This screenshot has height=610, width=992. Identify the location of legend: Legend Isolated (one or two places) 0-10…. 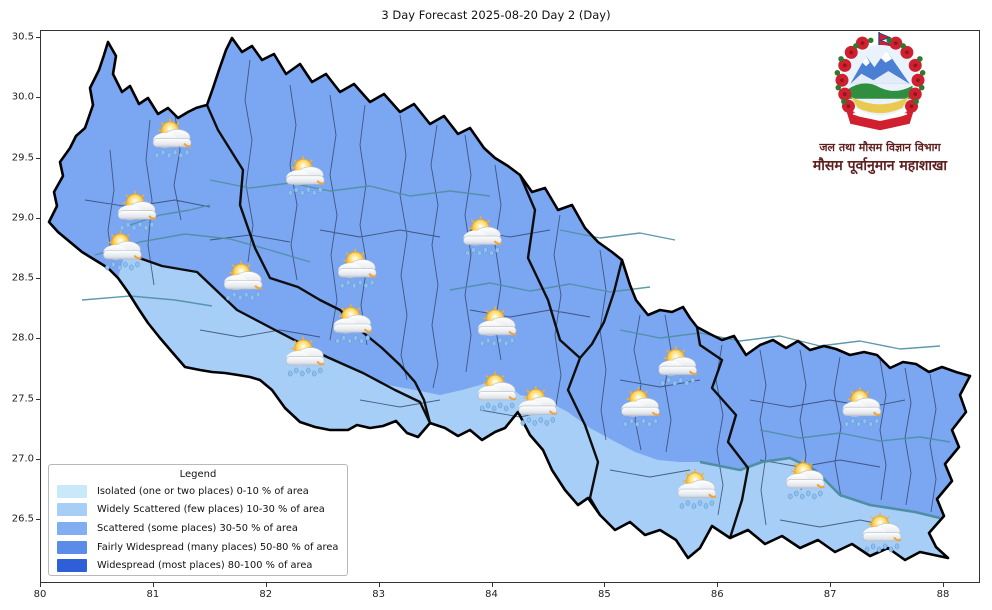
(198, 520).